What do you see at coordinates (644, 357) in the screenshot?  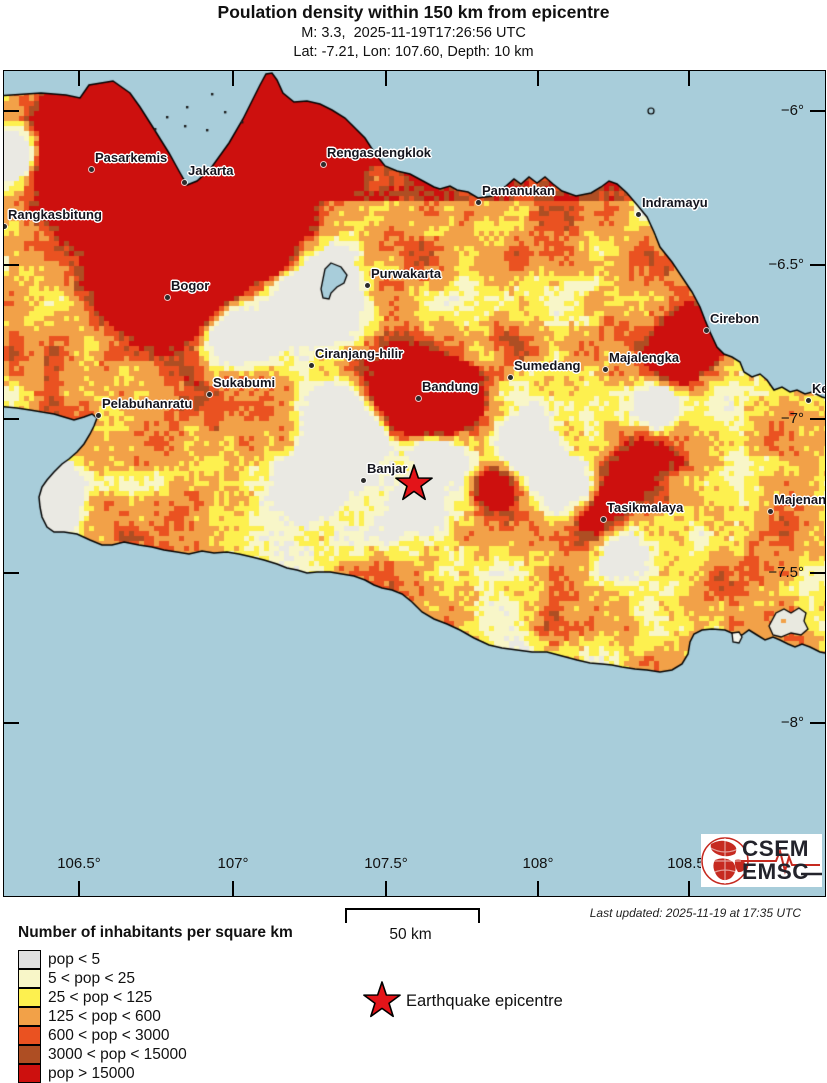 I see `city-label: Majalengka` at bounding box center [644, 357].